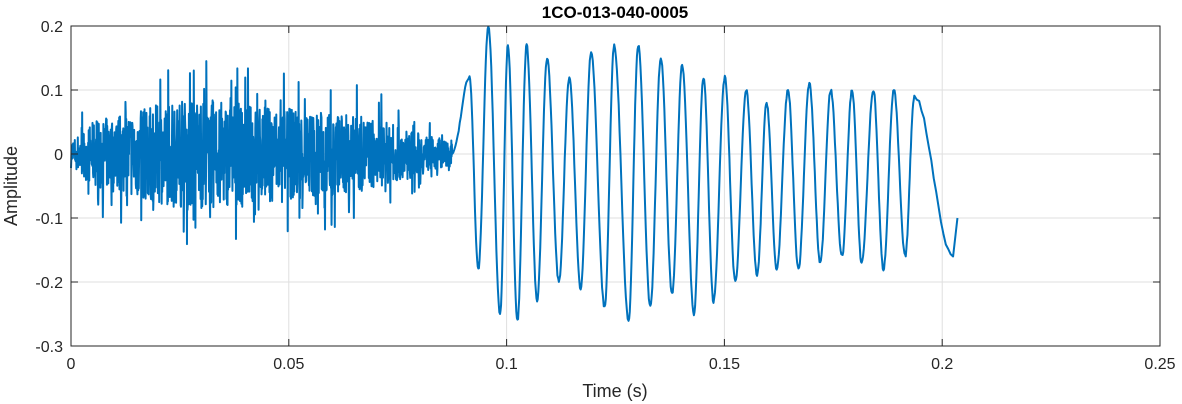 This screenshot has width=1182, height=404. I want to click on x-tick-label: 0.05, so click(288, 364).